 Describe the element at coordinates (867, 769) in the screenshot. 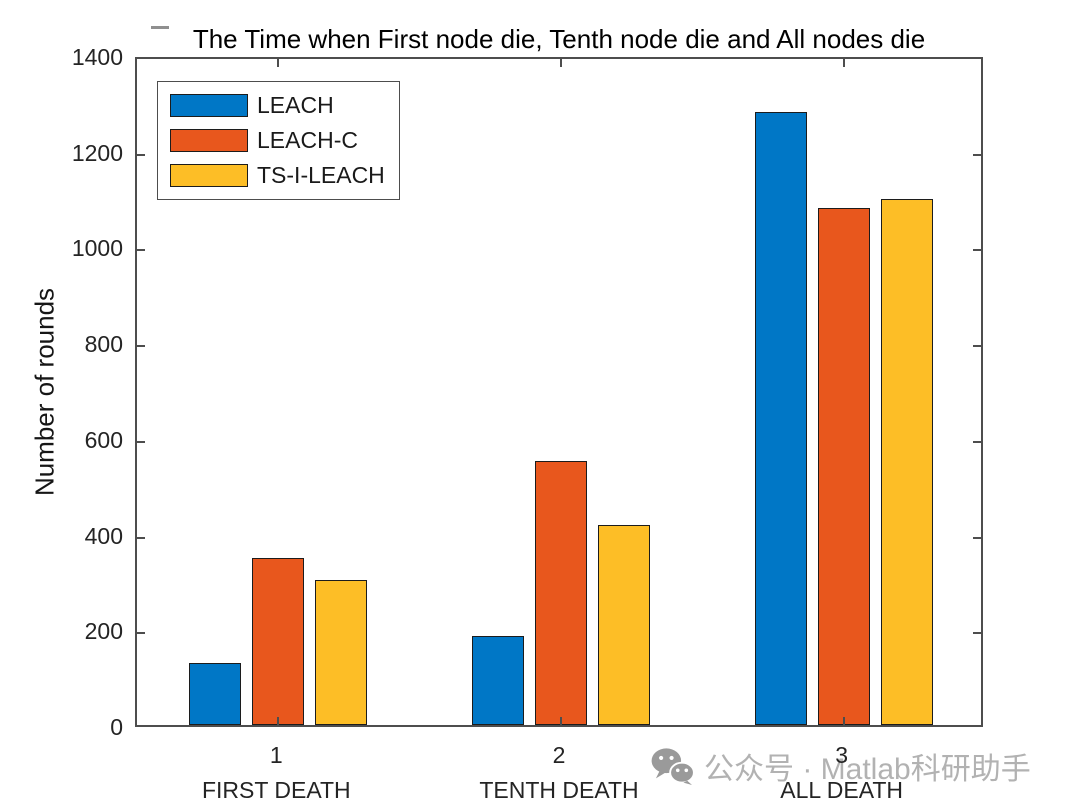

I see `watermark-text: 公众号 · Matlab科研助手` at that location.